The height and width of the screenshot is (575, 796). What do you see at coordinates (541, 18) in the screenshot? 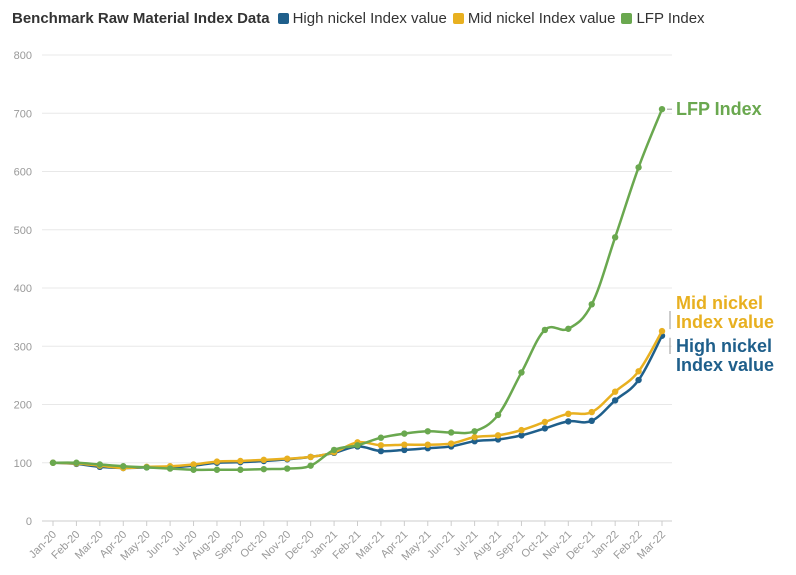
I see `legend-label-mid-nickel: Mid nickel Index value` at bounding box center [541, 18].